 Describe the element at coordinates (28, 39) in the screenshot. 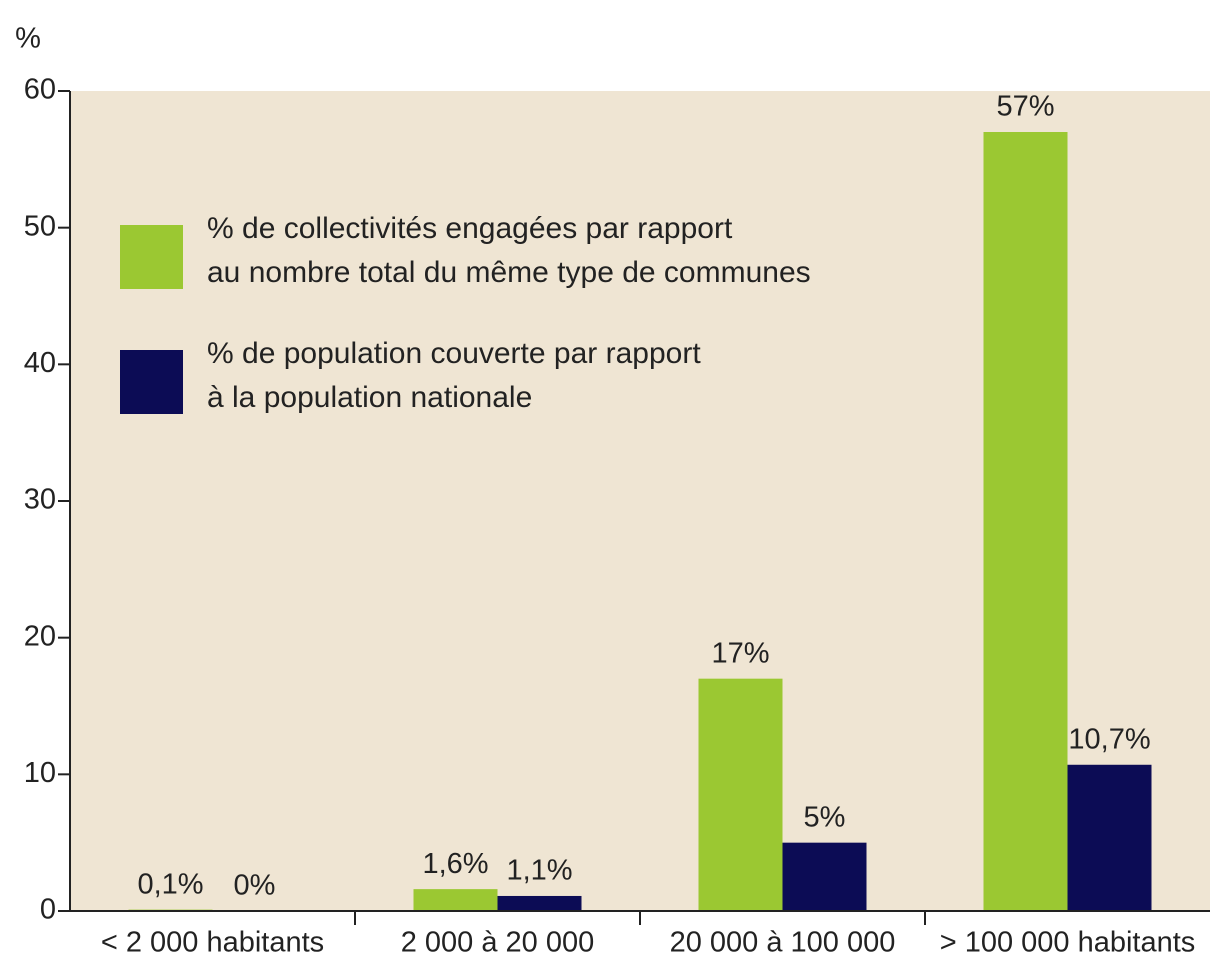

I see `y-axis-label: %` at that location.